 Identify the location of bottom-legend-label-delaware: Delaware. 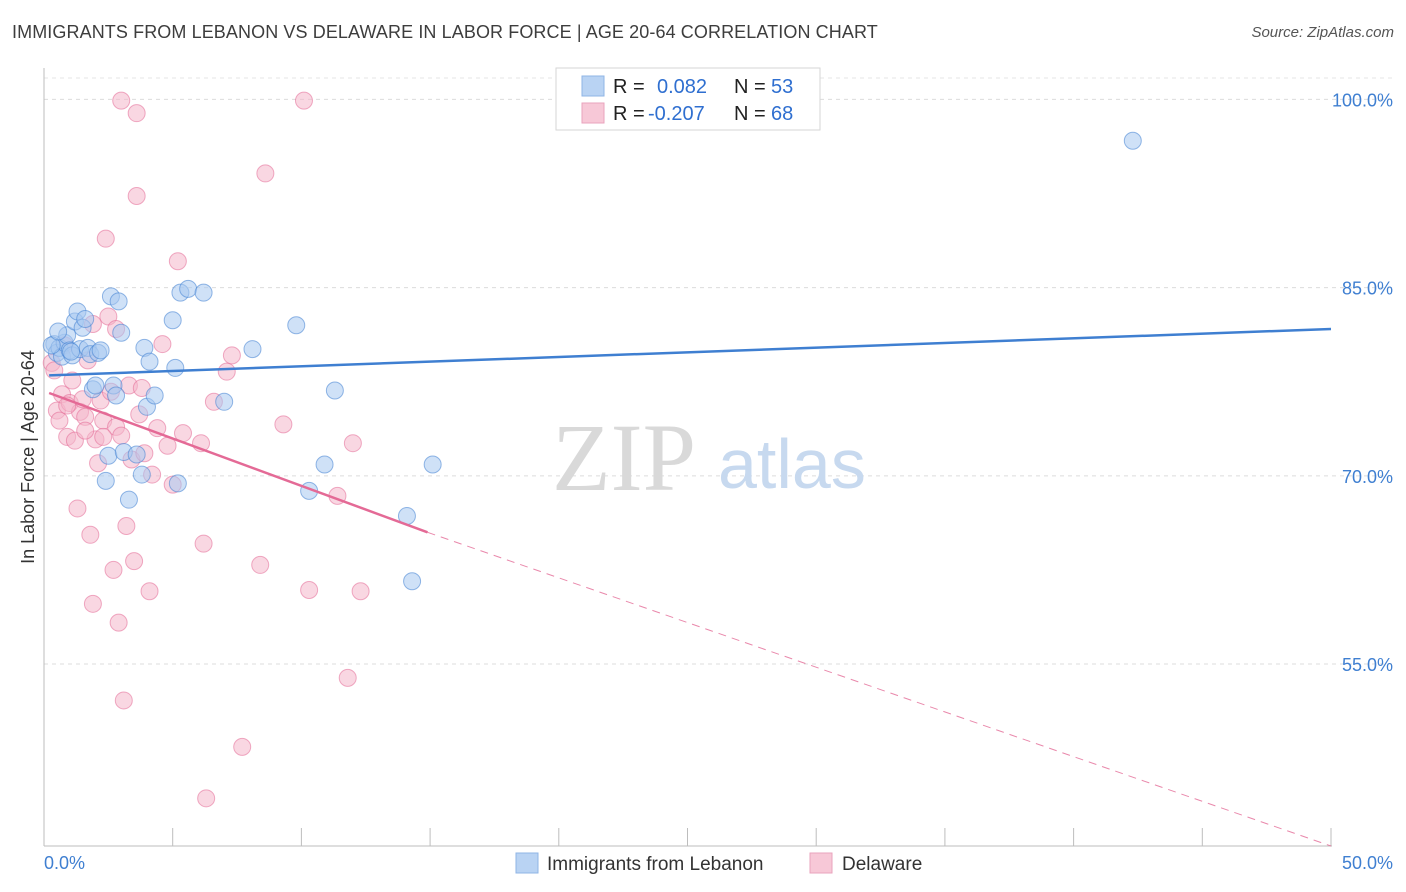
(882, 864).